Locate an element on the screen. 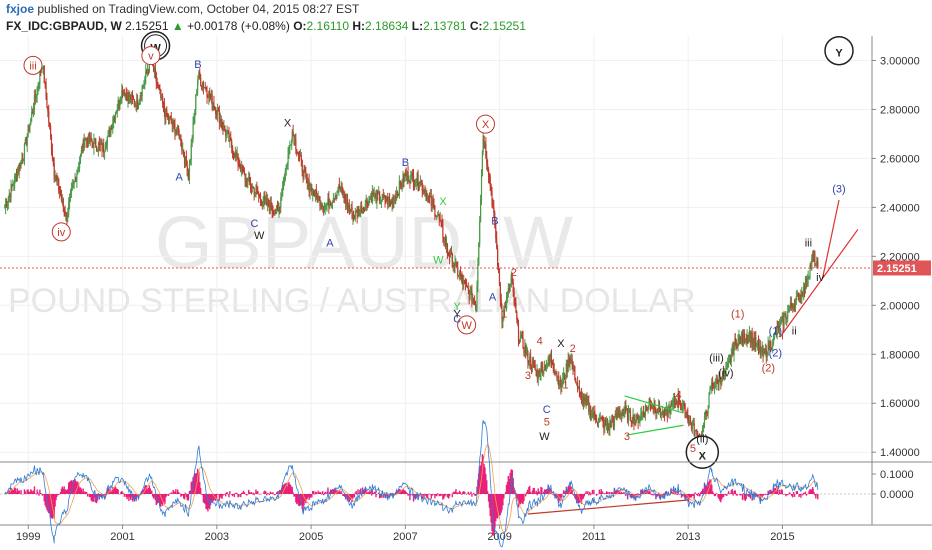 The image size is (932, 550). wave-label-circle is located at coordinates (702, 452).